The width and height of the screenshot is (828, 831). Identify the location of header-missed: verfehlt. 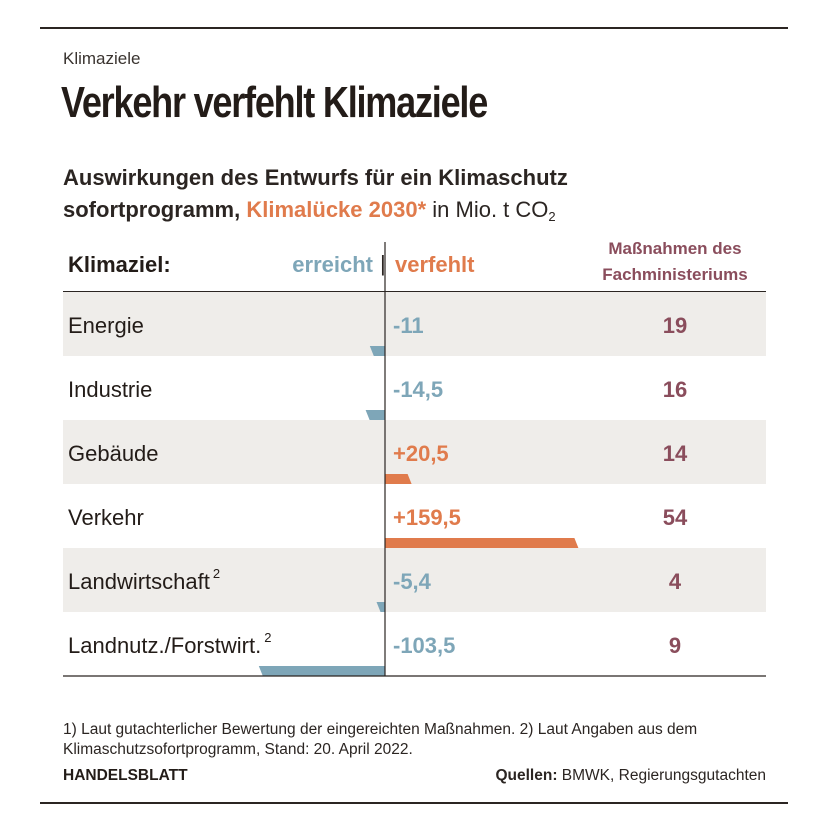
(435, 264).